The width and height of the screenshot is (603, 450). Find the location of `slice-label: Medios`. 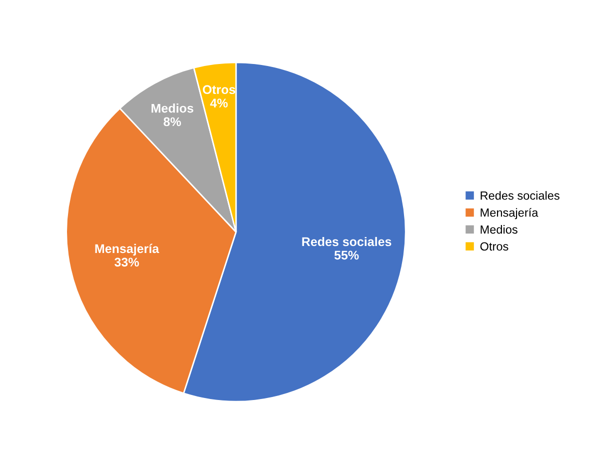

slice-label: Medios is located at coordinates (173, 108).